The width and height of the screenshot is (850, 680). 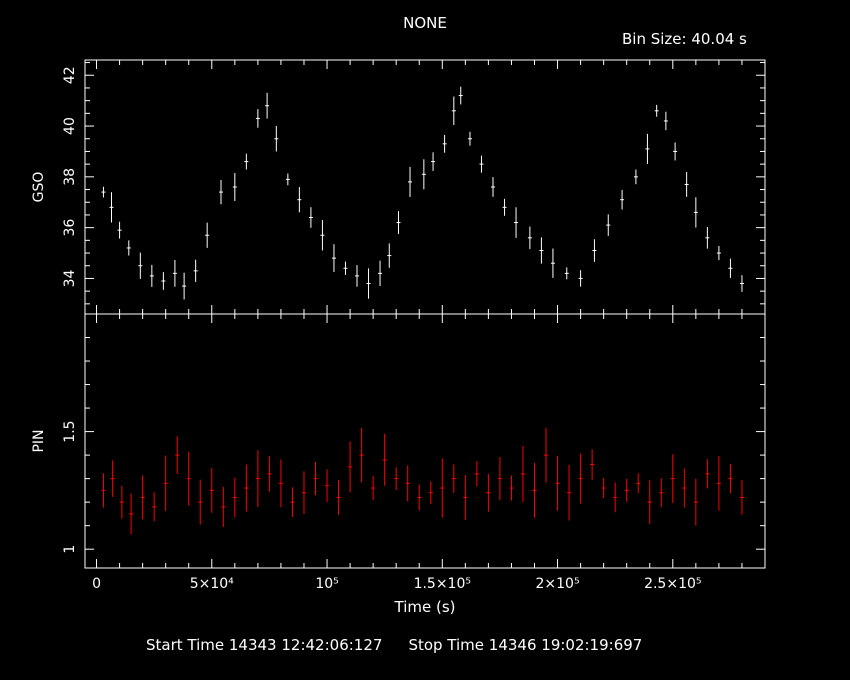 I want to click on bin-size-label: Bin Size: 40.04 s, so click(x=684, y=39).